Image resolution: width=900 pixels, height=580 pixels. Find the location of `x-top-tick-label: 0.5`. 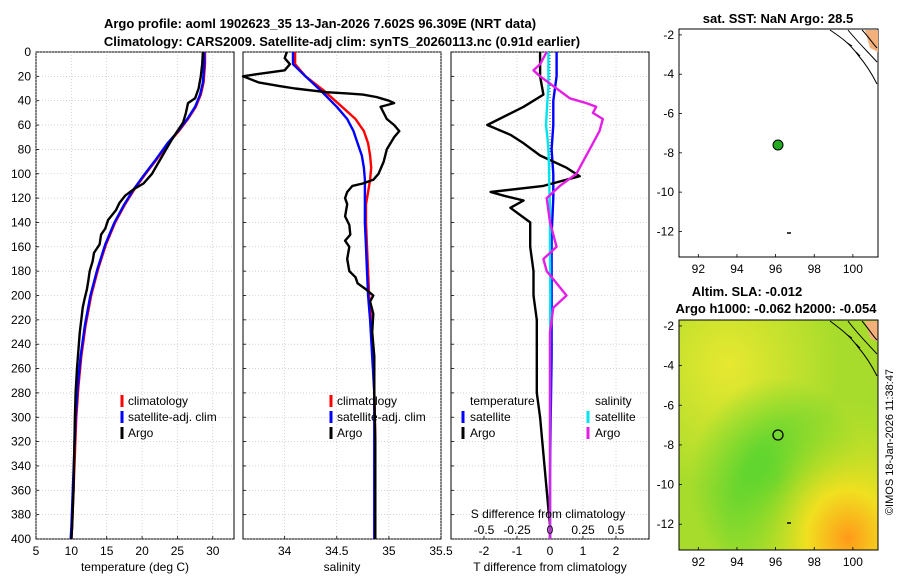

x-top-tick-label: 0.5 is located at coordinates (616, 530).